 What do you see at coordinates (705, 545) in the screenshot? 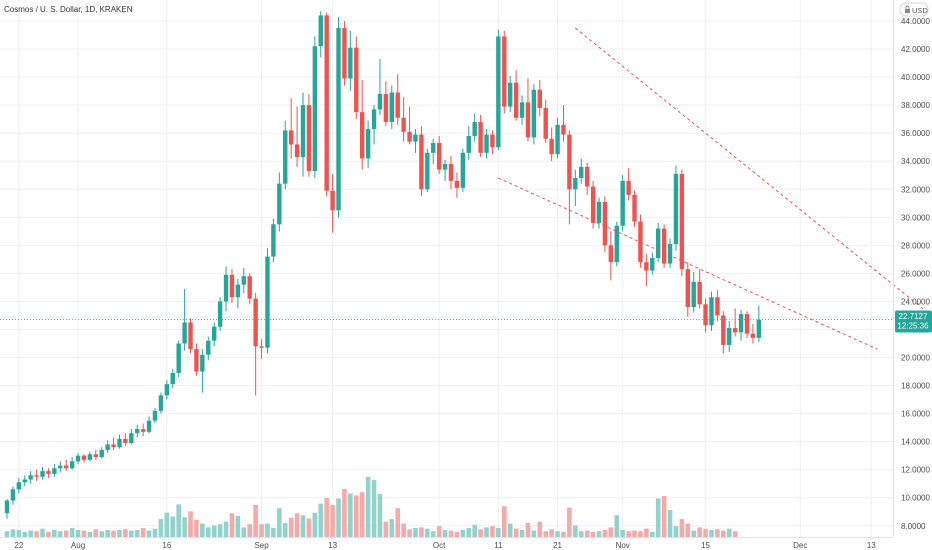
I see `time-tick-label: 15` at bounding box center [705, 545].